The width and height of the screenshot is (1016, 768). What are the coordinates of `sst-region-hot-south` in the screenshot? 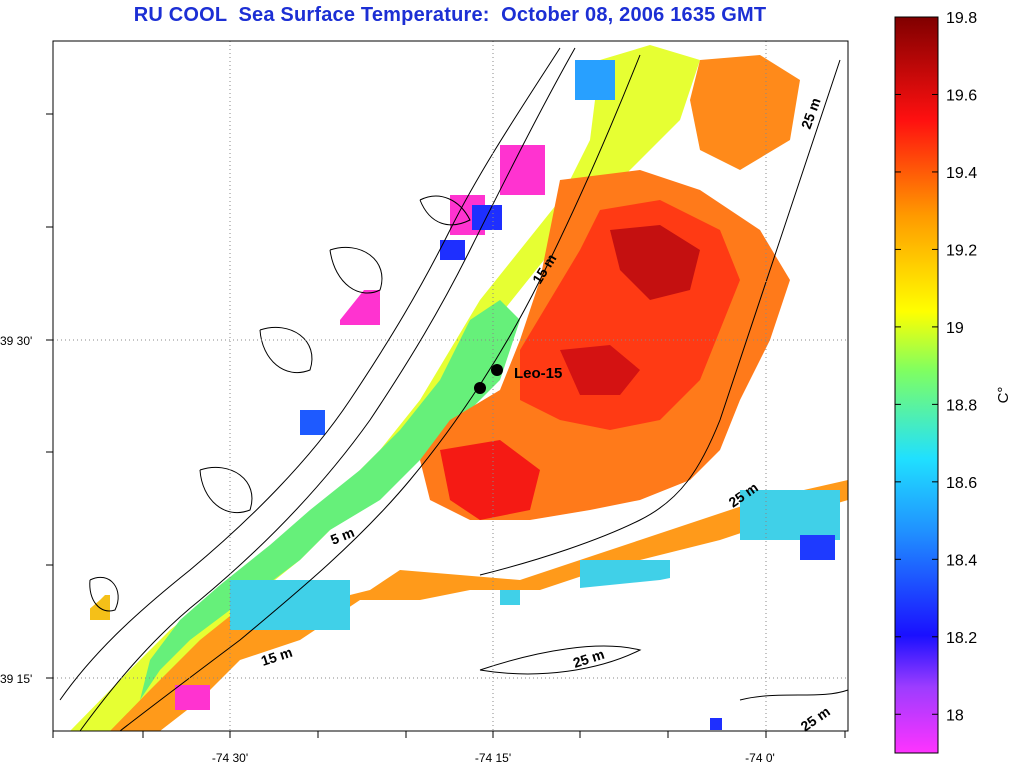 It's located at (490, 480).